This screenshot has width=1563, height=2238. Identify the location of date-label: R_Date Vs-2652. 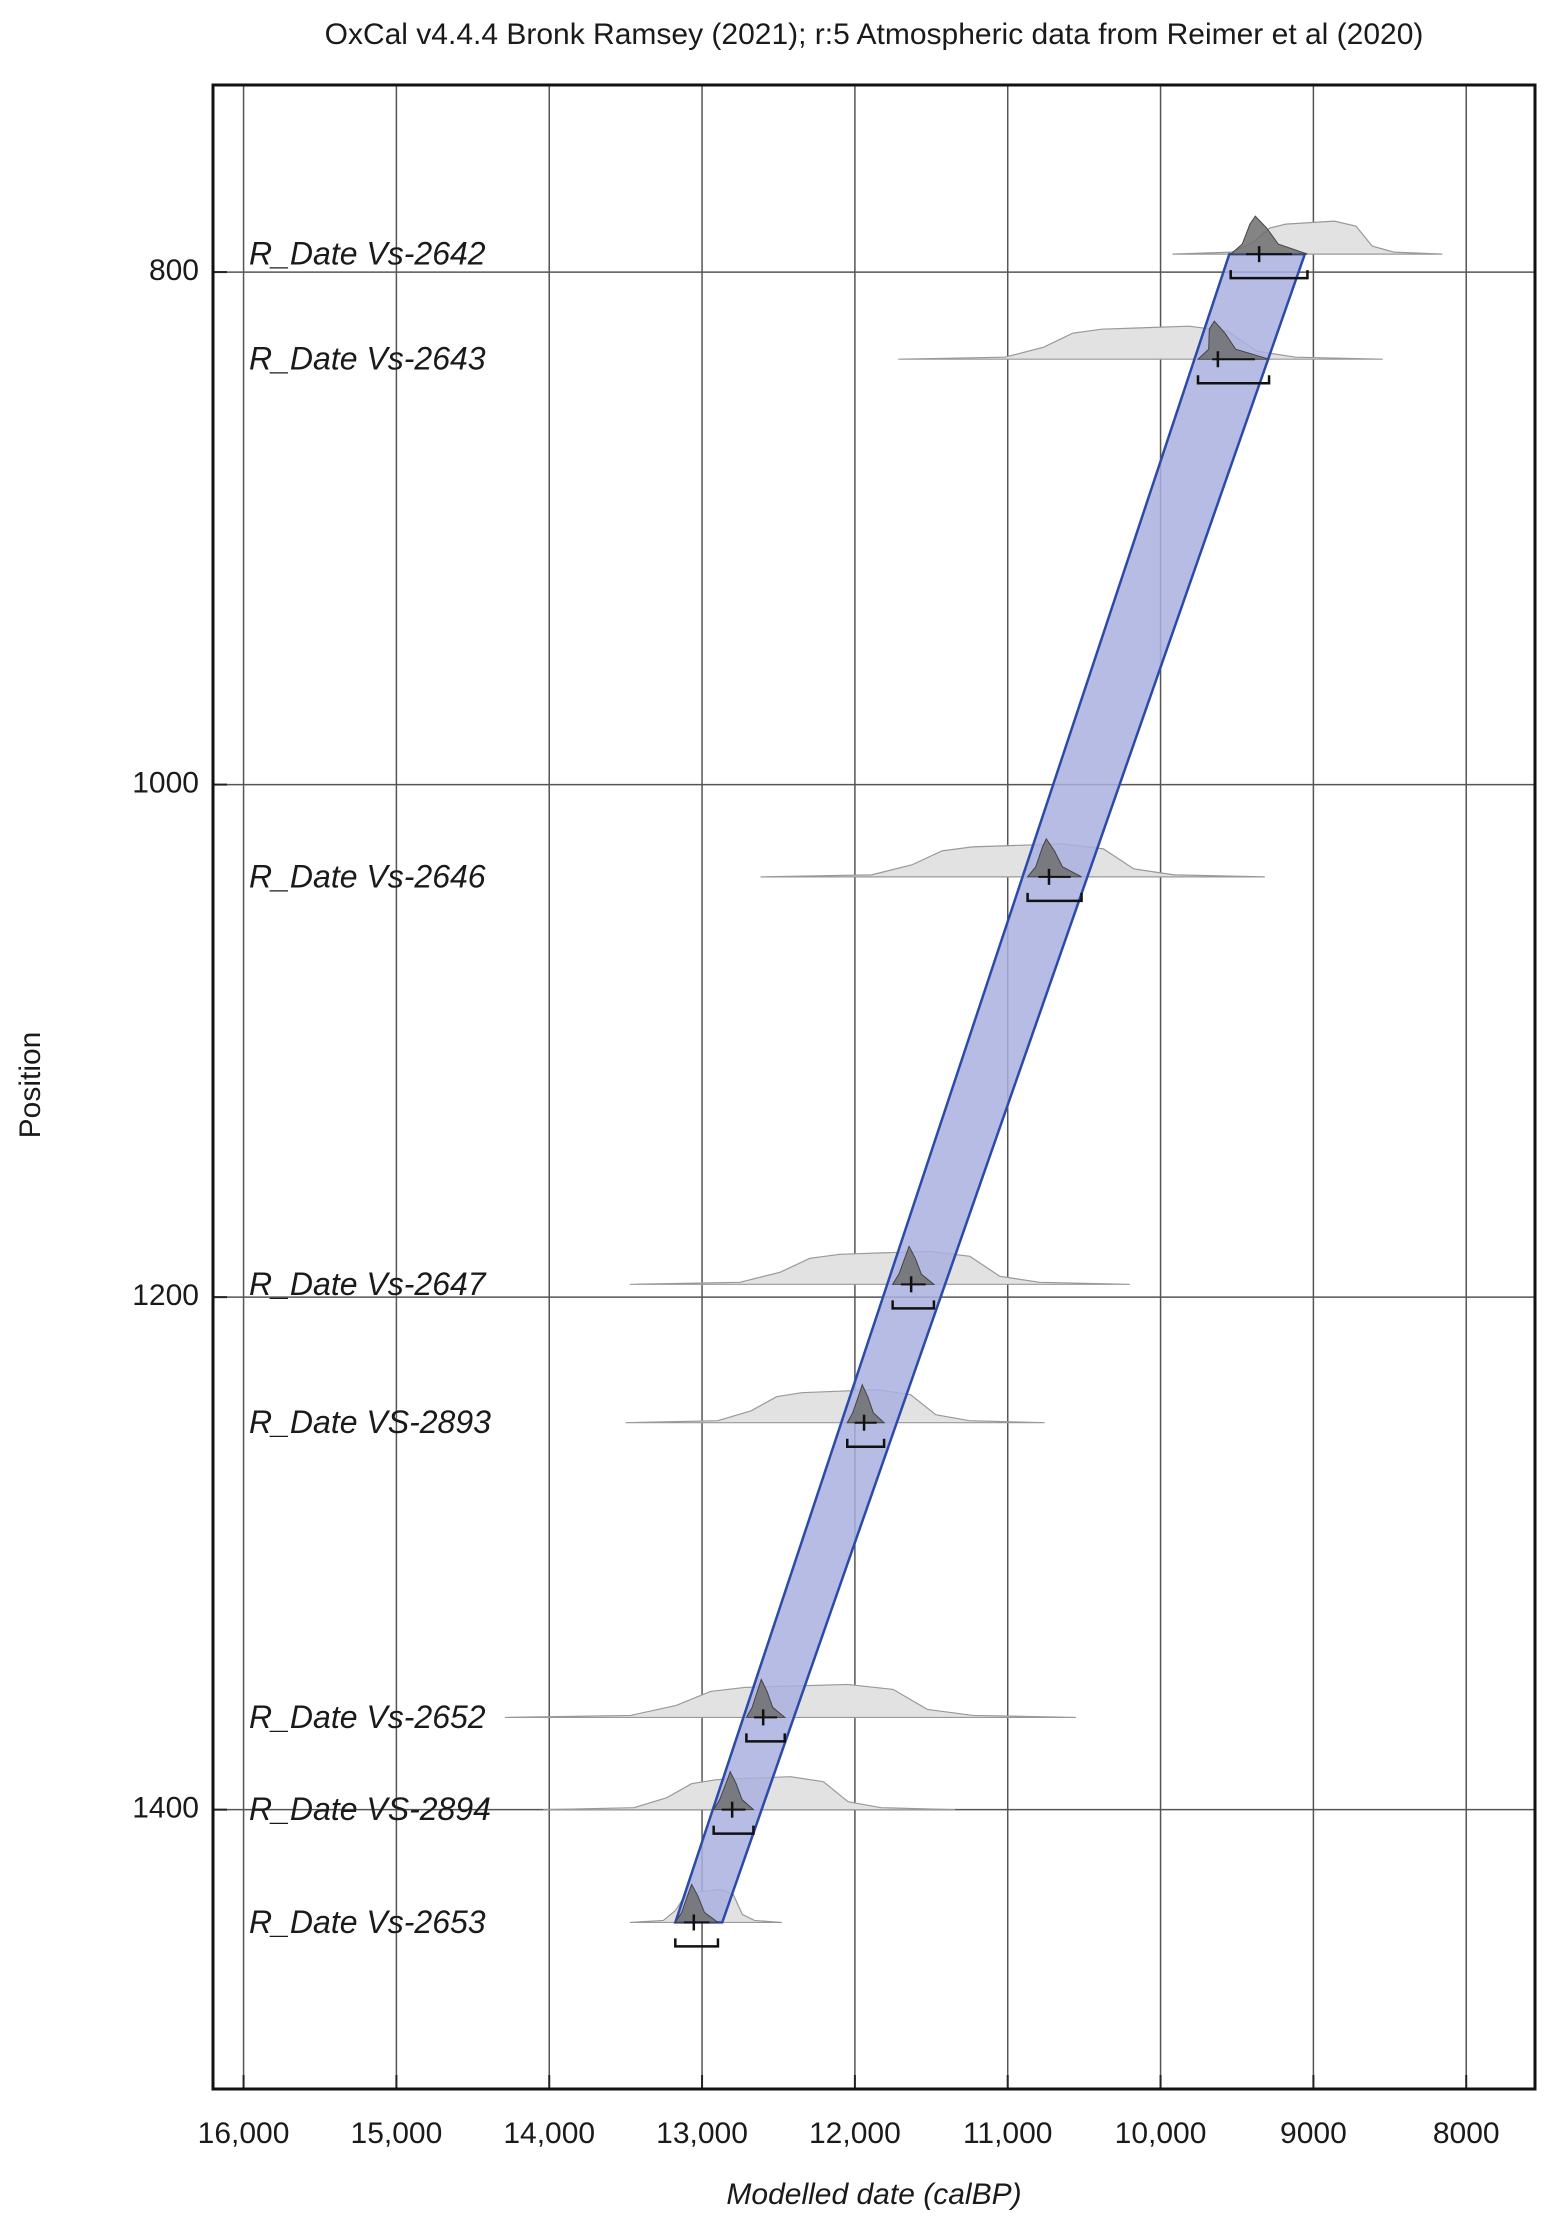
(367, 1717).